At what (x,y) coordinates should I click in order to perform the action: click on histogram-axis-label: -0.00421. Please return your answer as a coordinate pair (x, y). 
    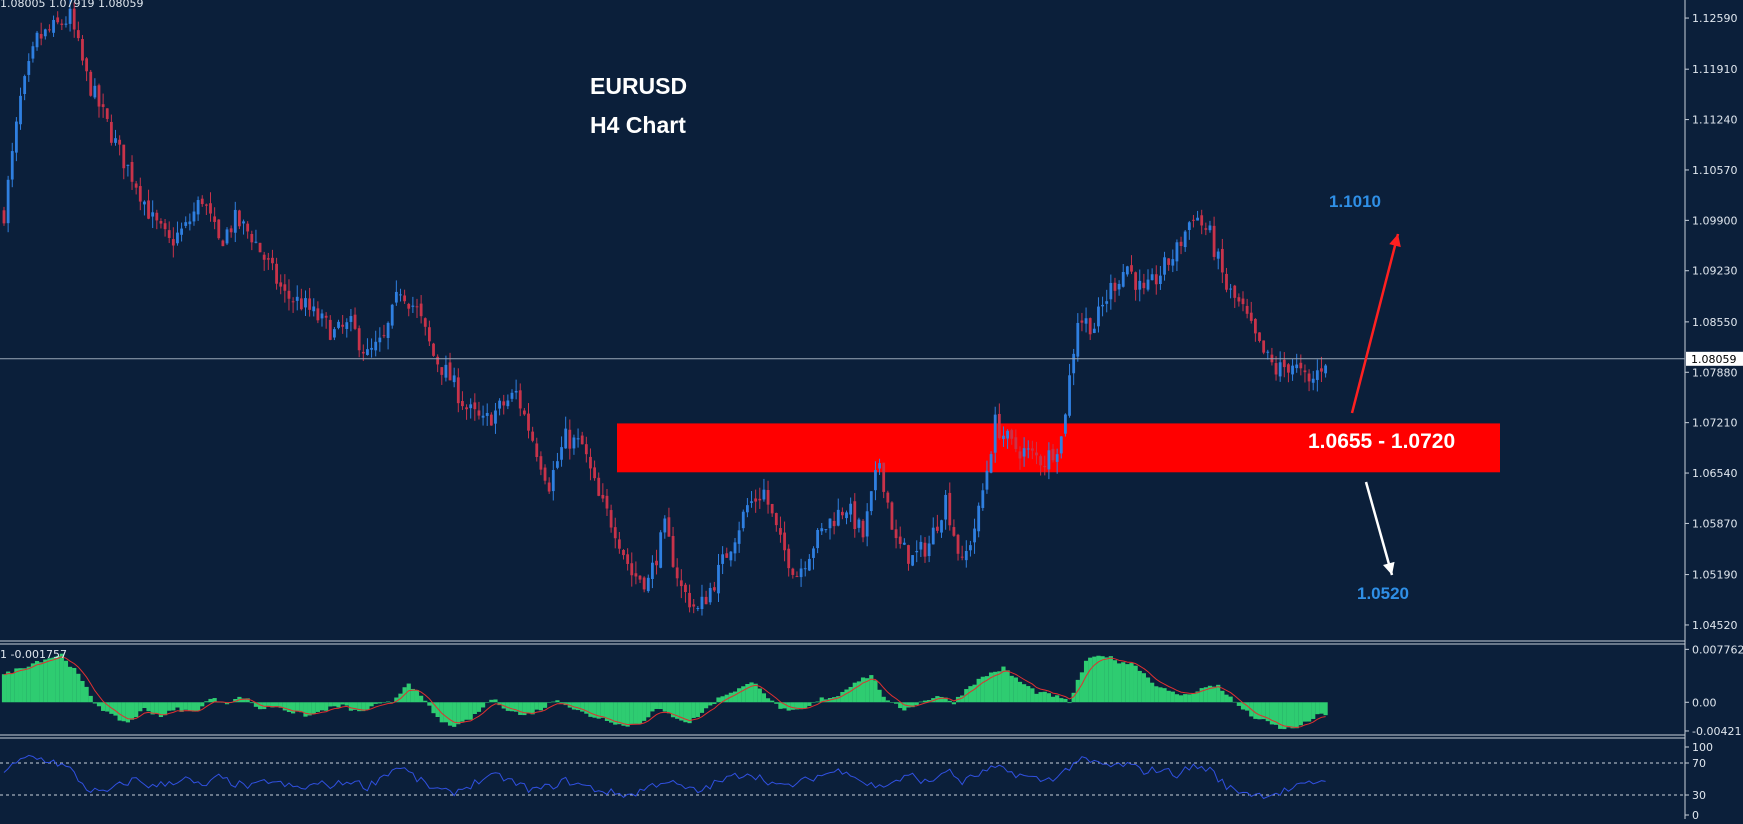
    Looking at the image, I should click on (1716, 731).